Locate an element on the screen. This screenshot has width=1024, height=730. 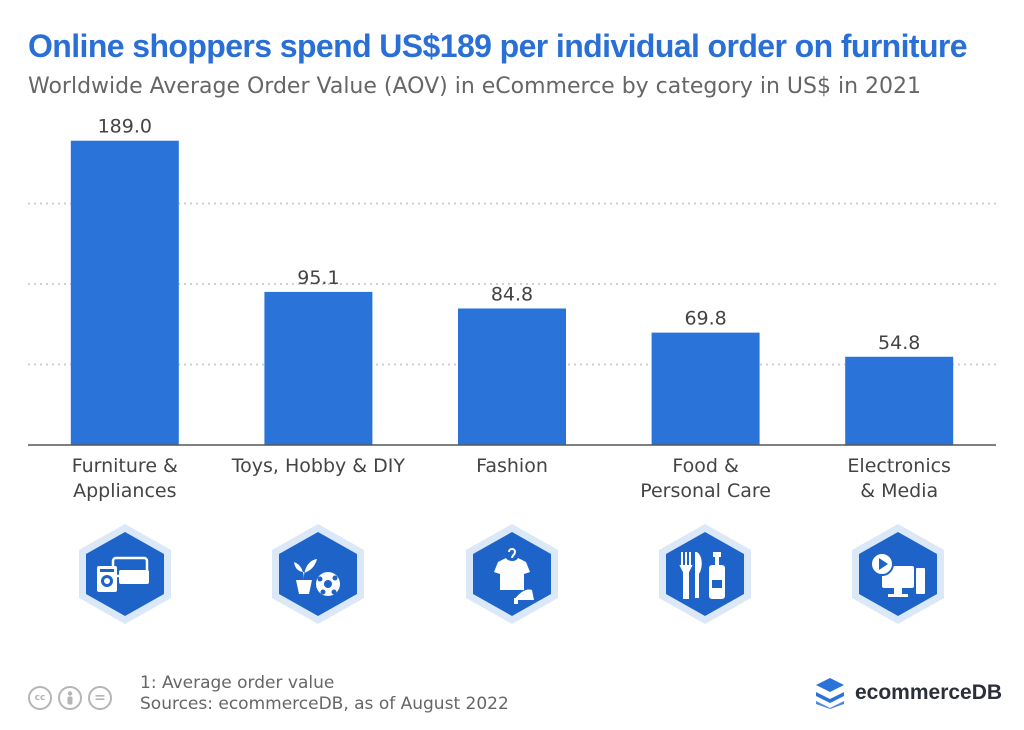
fashion-icon is located at coordinates (512, 574).